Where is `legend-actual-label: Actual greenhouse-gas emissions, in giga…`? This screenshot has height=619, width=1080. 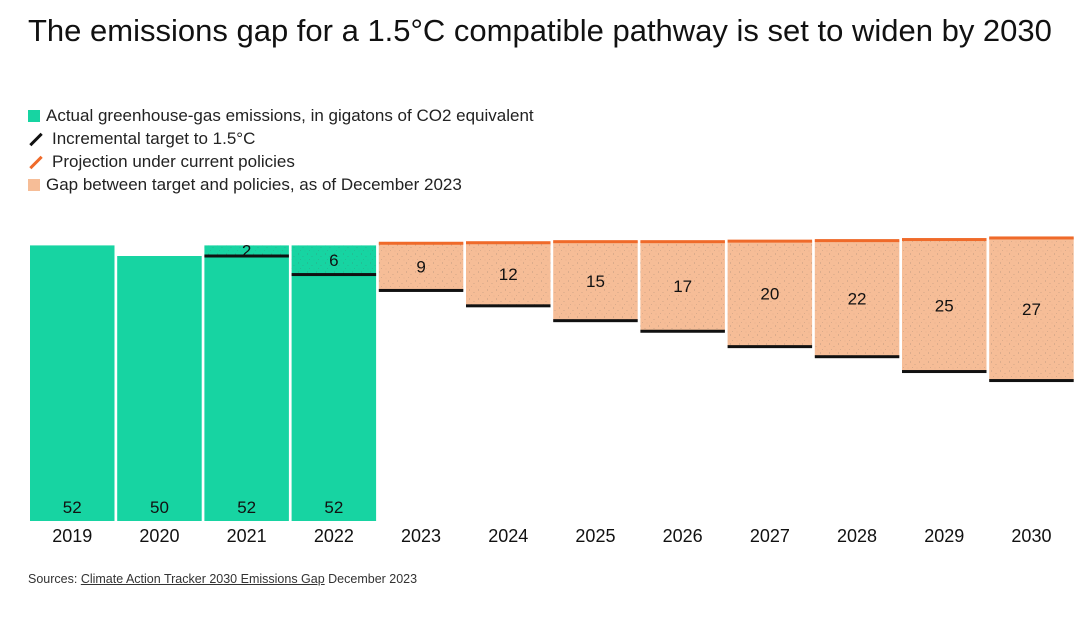 legend-actual-label: Actual greenhouse-gas emissions, in giga… is located at coordinates (290, 115).